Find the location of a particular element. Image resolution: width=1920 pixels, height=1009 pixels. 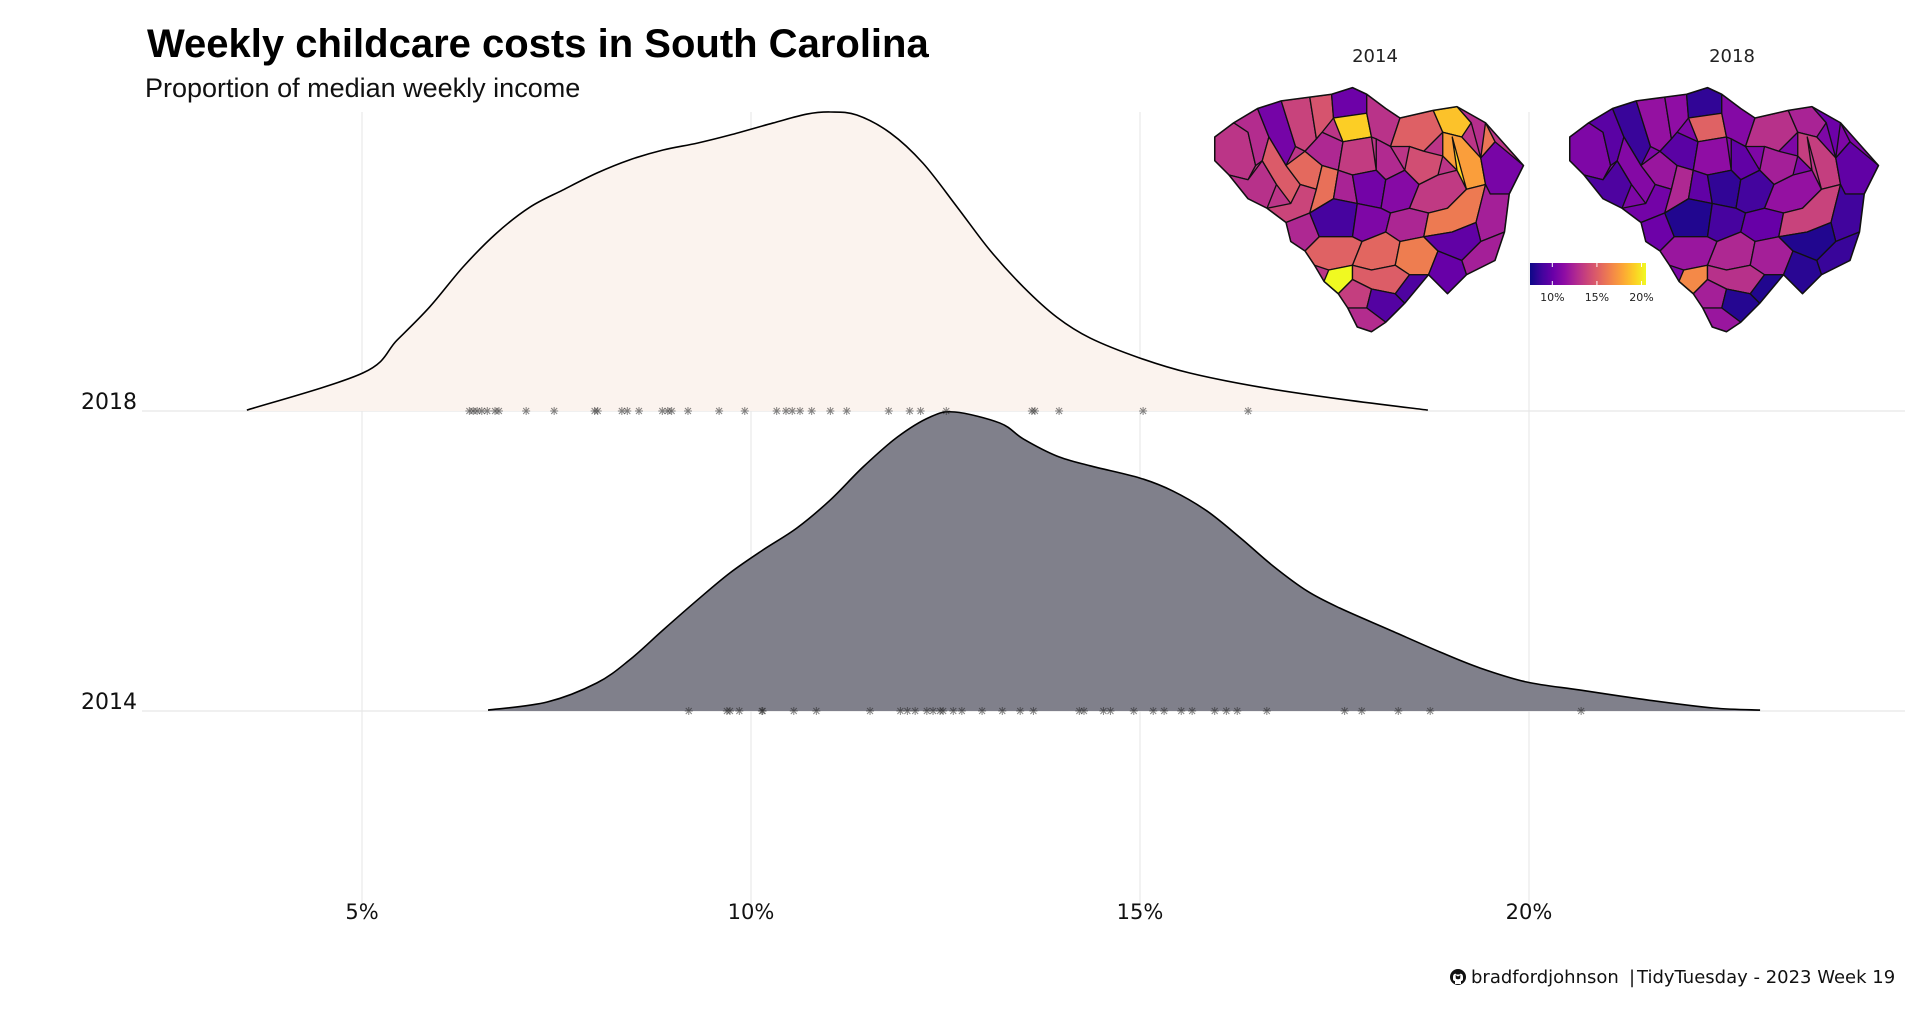

color-legend: 10% 15% 20% is located at coordinates (1592, 283).